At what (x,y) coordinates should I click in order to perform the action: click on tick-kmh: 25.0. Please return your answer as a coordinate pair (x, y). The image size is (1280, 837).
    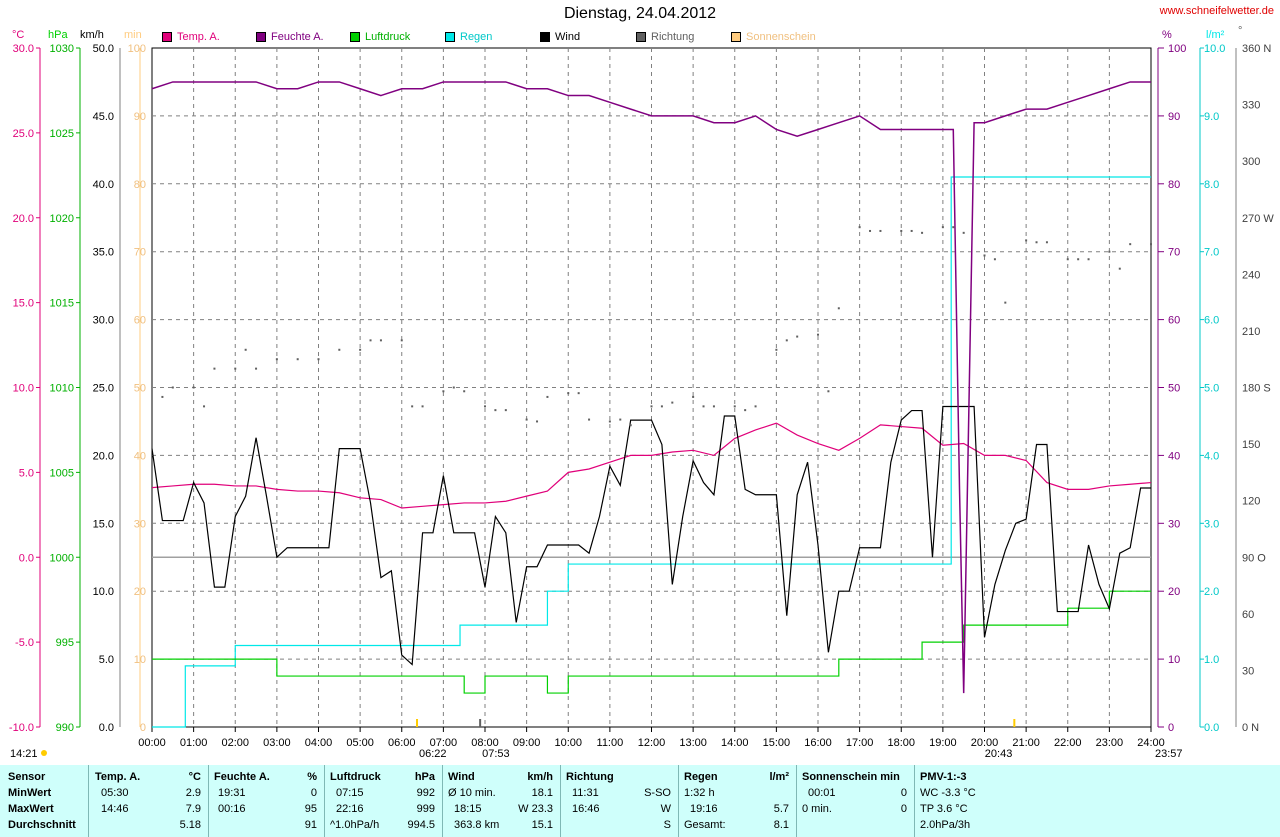
    Looking at the image, I should click on (103, 389).